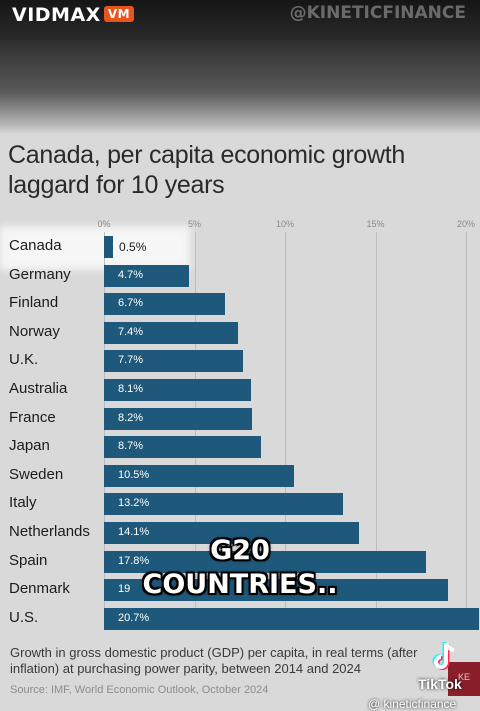 The width and height of the screenshot is (480, 711). I want to click on x-tick-label: 15%, so click(375, 224).